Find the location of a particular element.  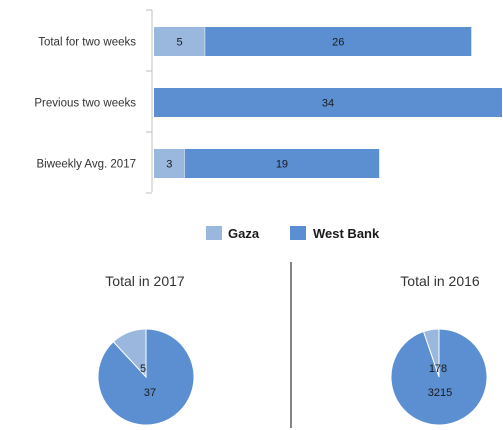

legend-label-gaza: Gaza is located at coordinates (244, 233).